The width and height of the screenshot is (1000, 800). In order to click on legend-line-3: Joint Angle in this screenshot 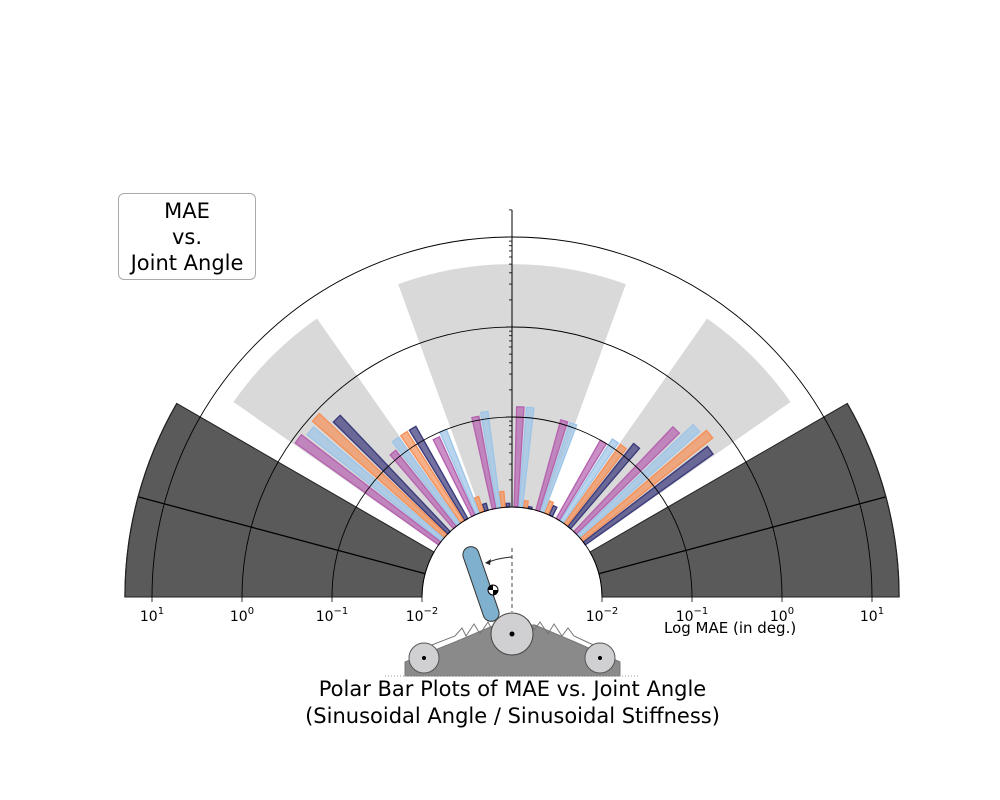, I will do `click(187, 263)`.